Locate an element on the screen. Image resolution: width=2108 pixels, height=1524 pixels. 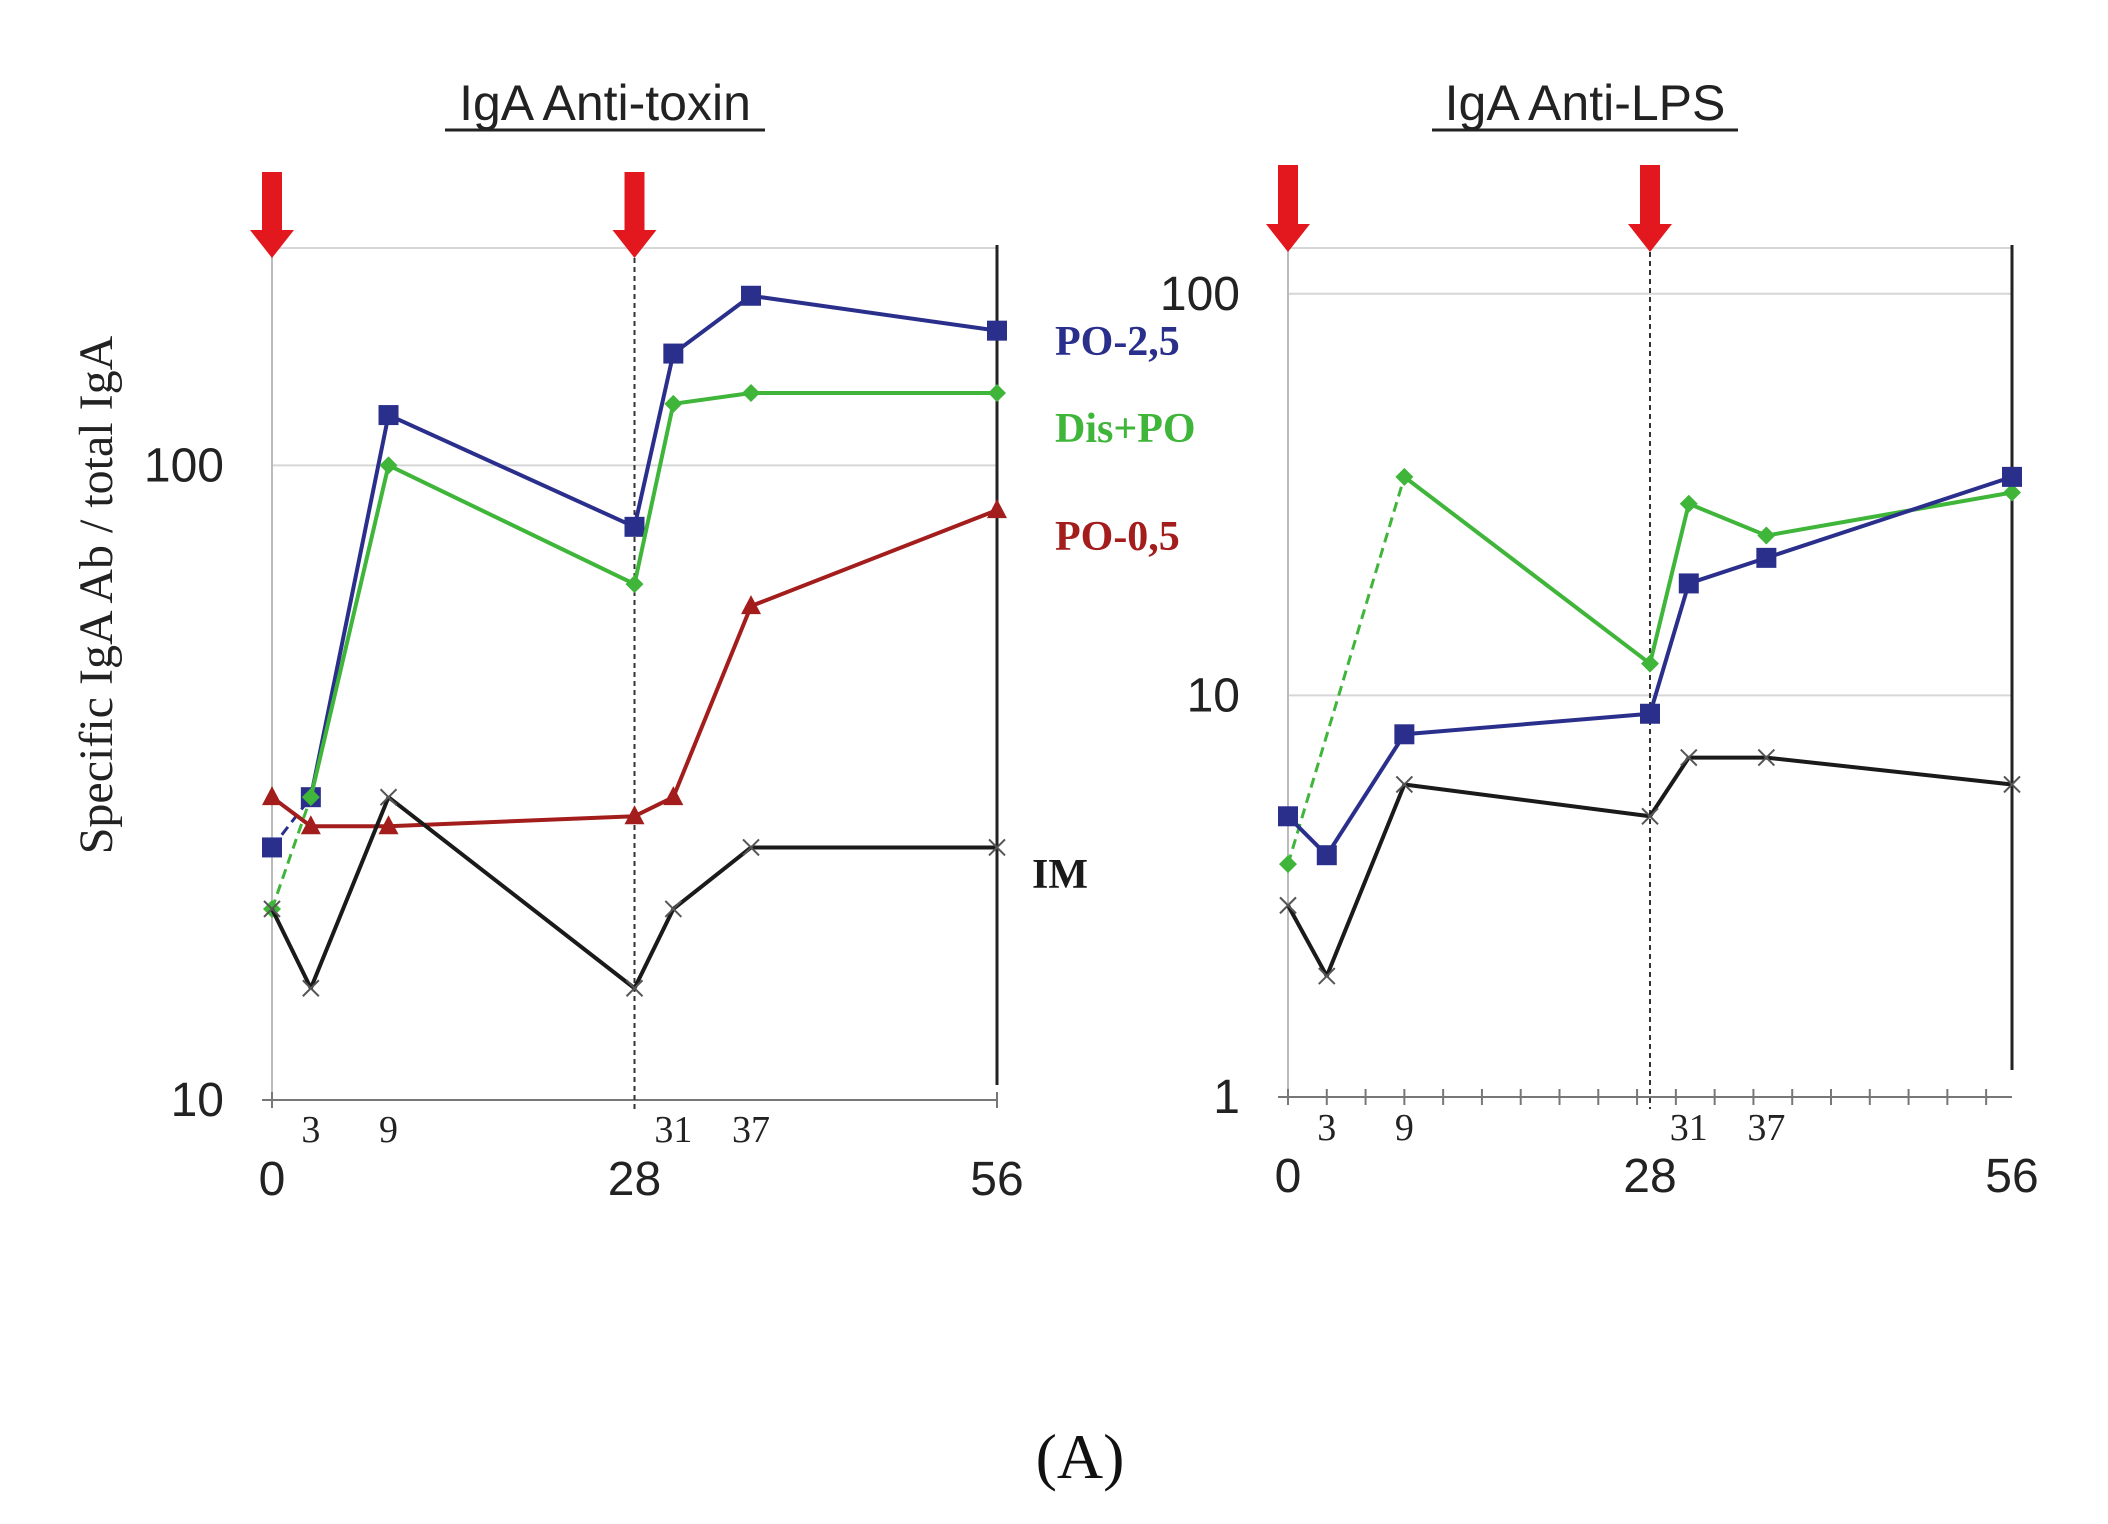
y-axis-label: Specific IgA Ab / total IgA is located at coordinates (96, 594).